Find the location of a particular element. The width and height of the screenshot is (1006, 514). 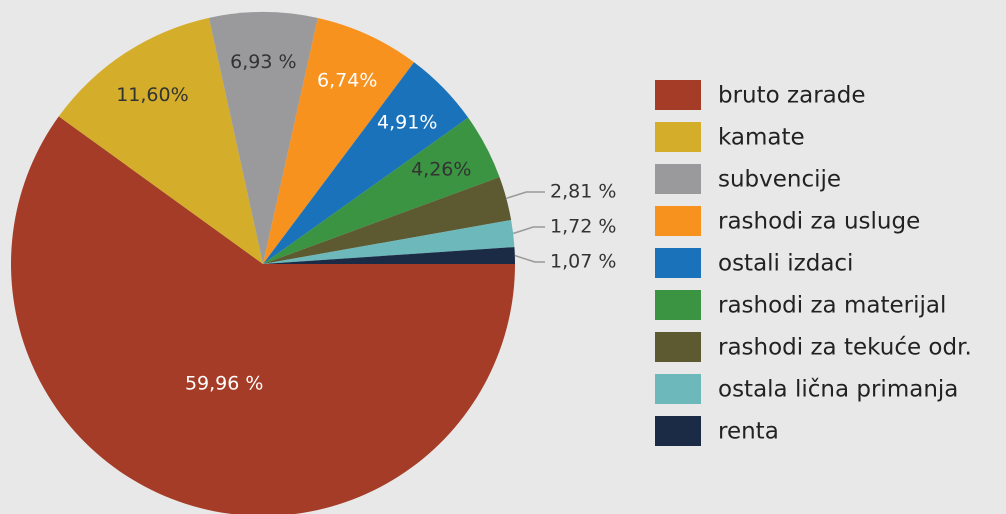

legend-label: rashodi za tekuće odr. is located at coordinates (845, 348).